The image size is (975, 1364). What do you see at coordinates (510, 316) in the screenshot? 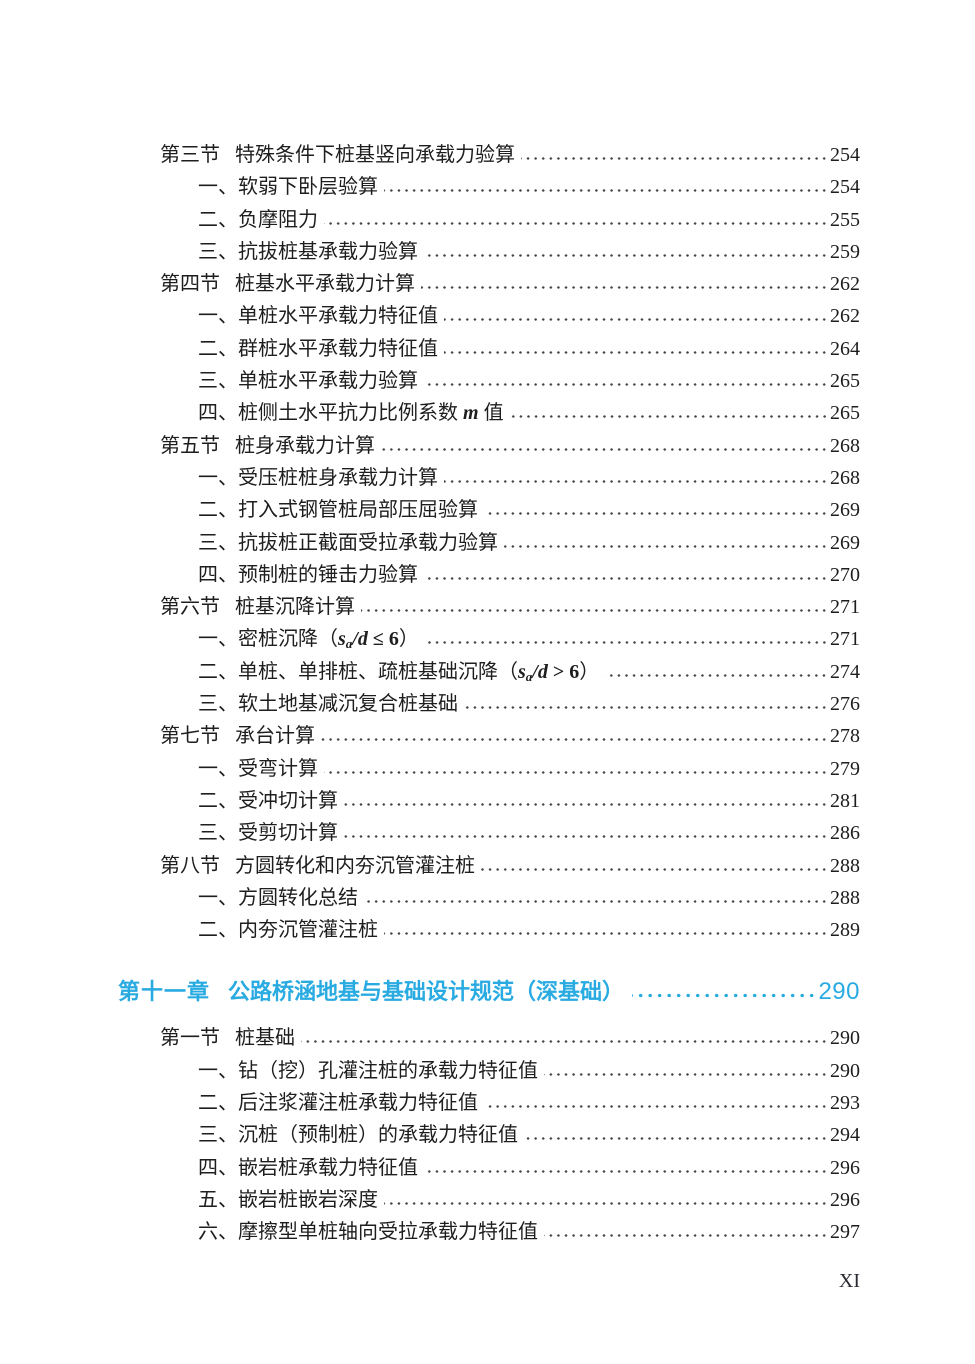
I see `toc-subitem-row: 一、 单桩水平承载力特征值 262` at bounding box center [510, 316].